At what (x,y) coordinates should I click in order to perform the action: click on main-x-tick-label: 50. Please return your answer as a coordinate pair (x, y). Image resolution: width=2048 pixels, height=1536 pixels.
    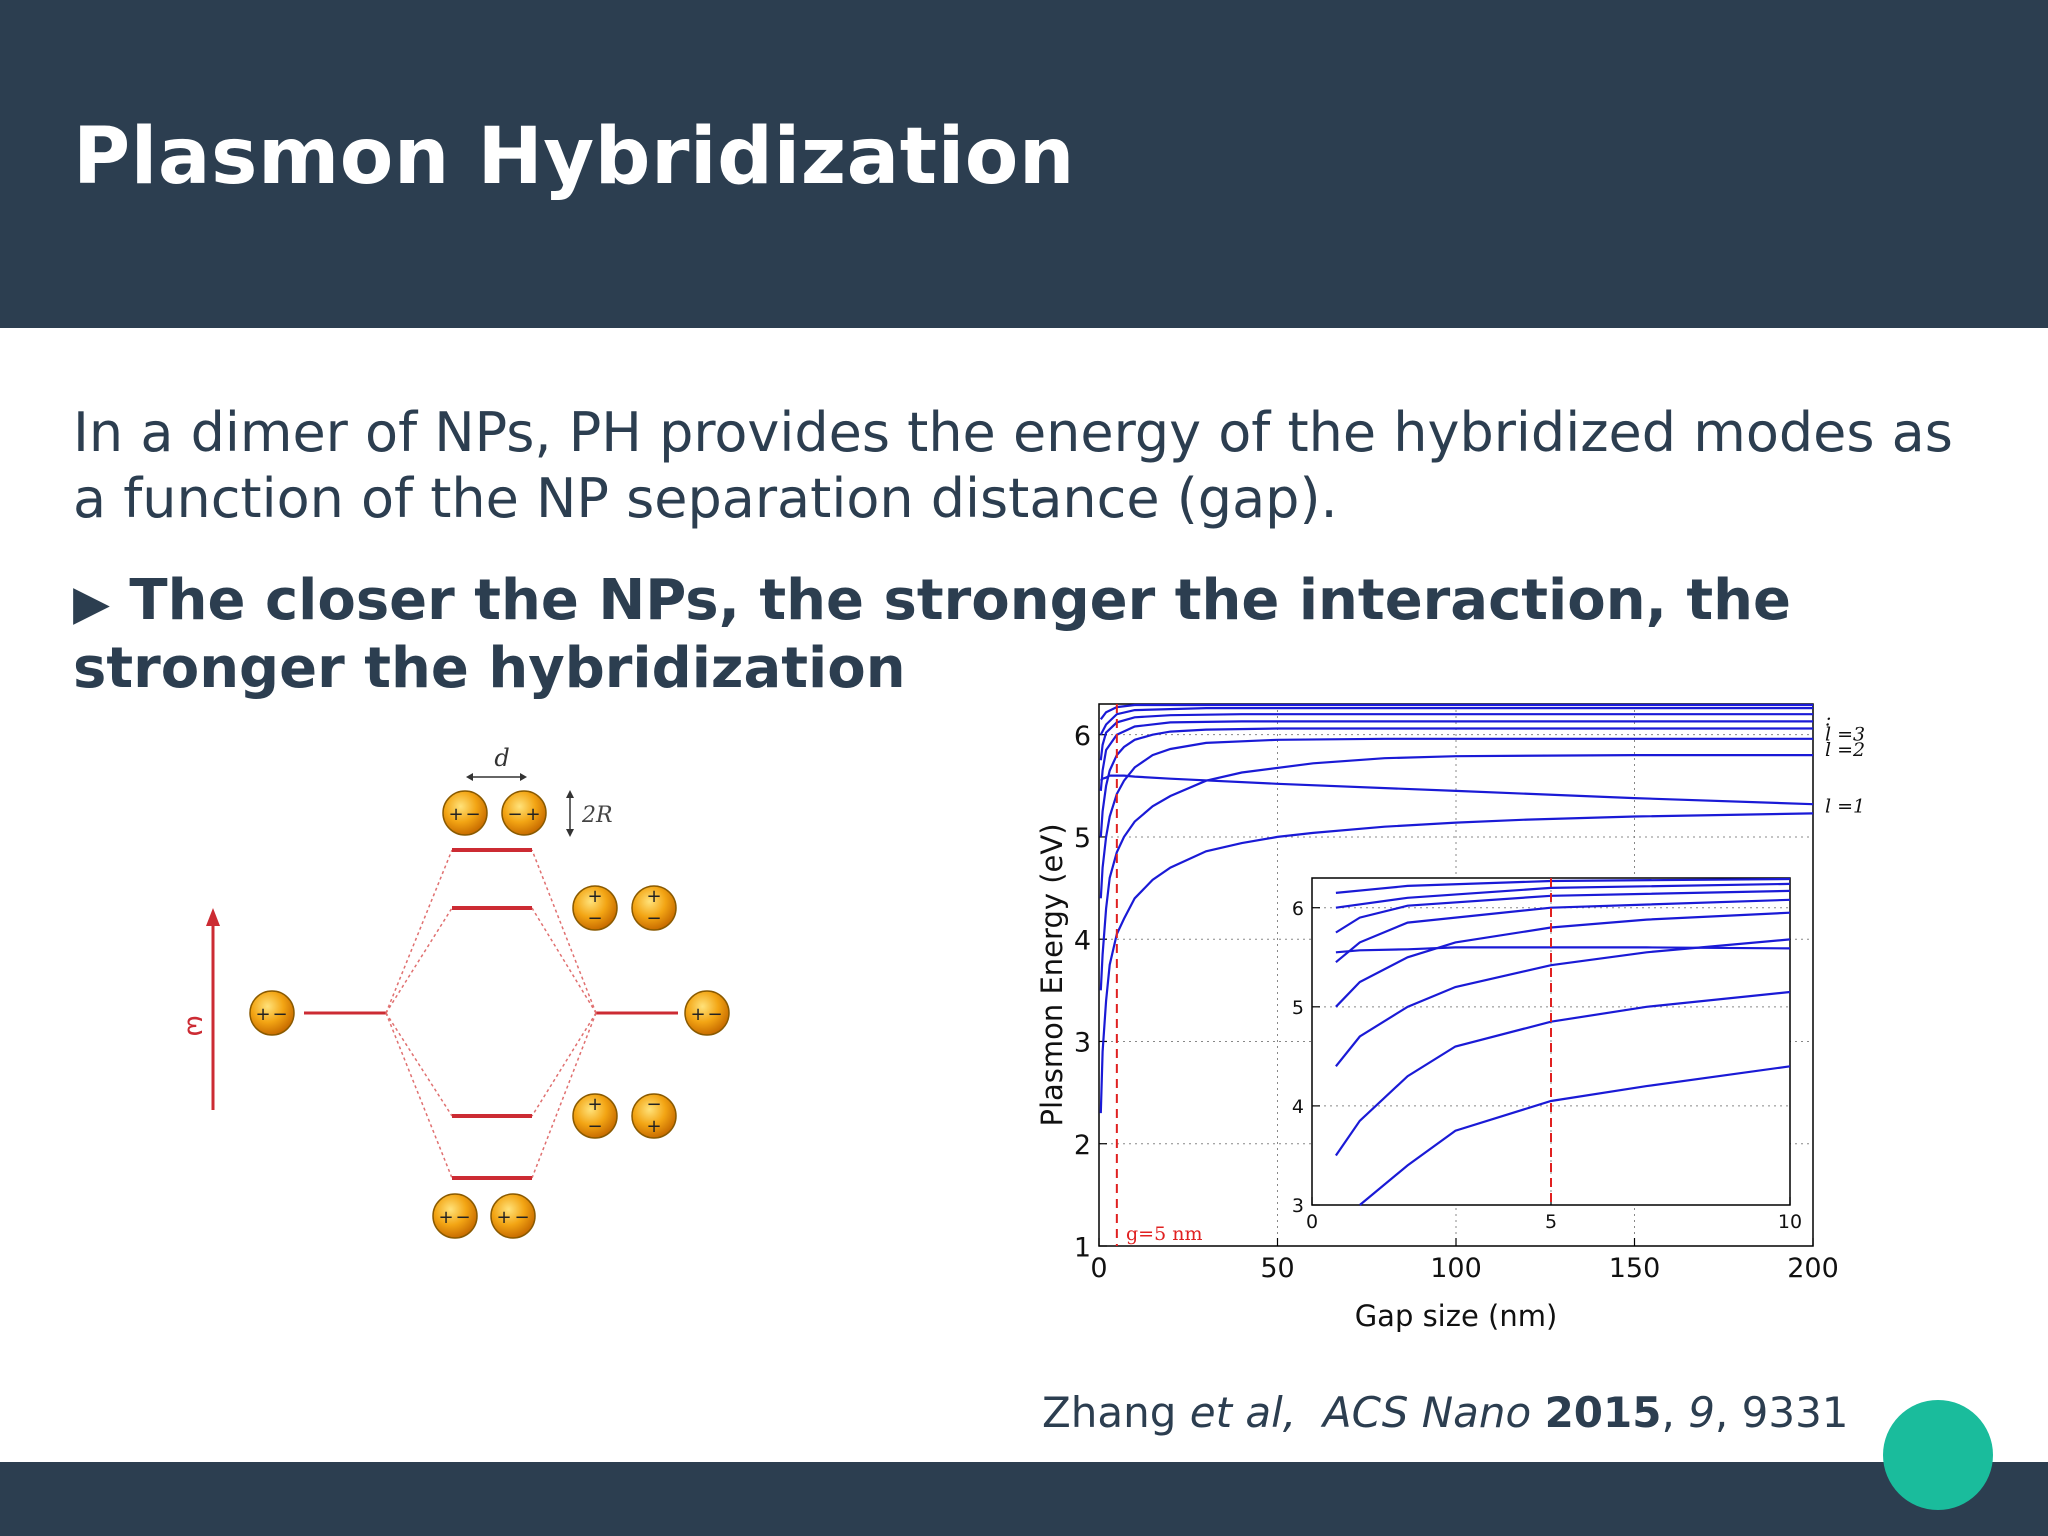
    Looking at the image, I should click on (1277, 1268).